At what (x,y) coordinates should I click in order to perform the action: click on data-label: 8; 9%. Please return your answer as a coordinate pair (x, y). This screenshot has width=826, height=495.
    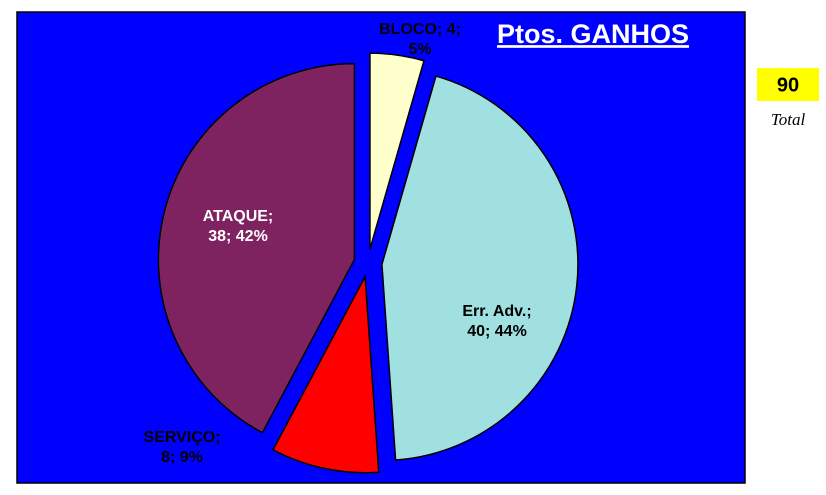
    Looking at the image, I should click on (182, 457).